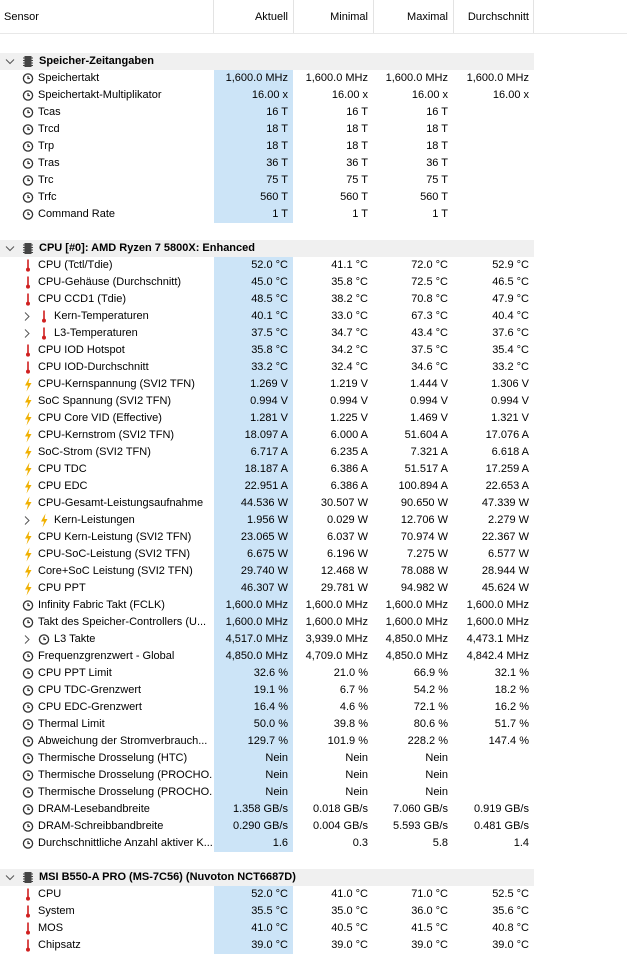 This screenshot has width=627, height=955. What do you see at coordinates (253, 537) in the screenshot?
I see `value-current: 23.065 W` at bounding box center [253, 537].